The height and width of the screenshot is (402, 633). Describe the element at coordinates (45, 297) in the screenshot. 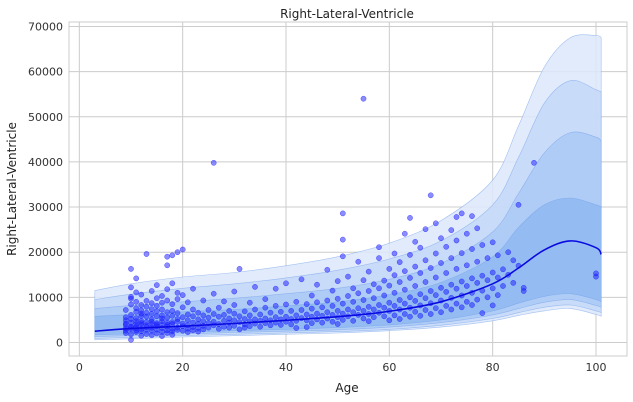

I see `y-tick-label: 10000` at that location.